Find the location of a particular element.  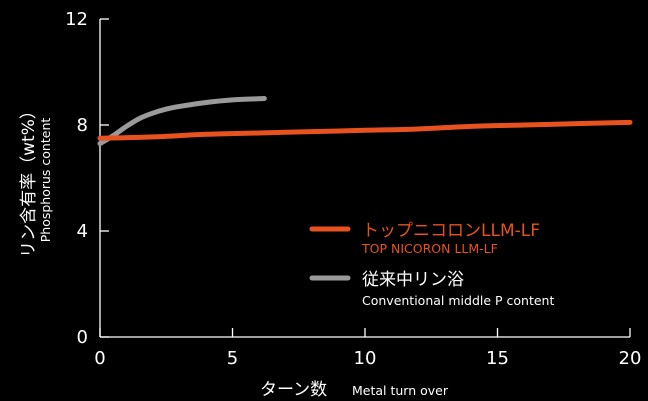

y-axis-label: リン含有率（wt%） Phosphorus content is located at coordinates (36, 180).